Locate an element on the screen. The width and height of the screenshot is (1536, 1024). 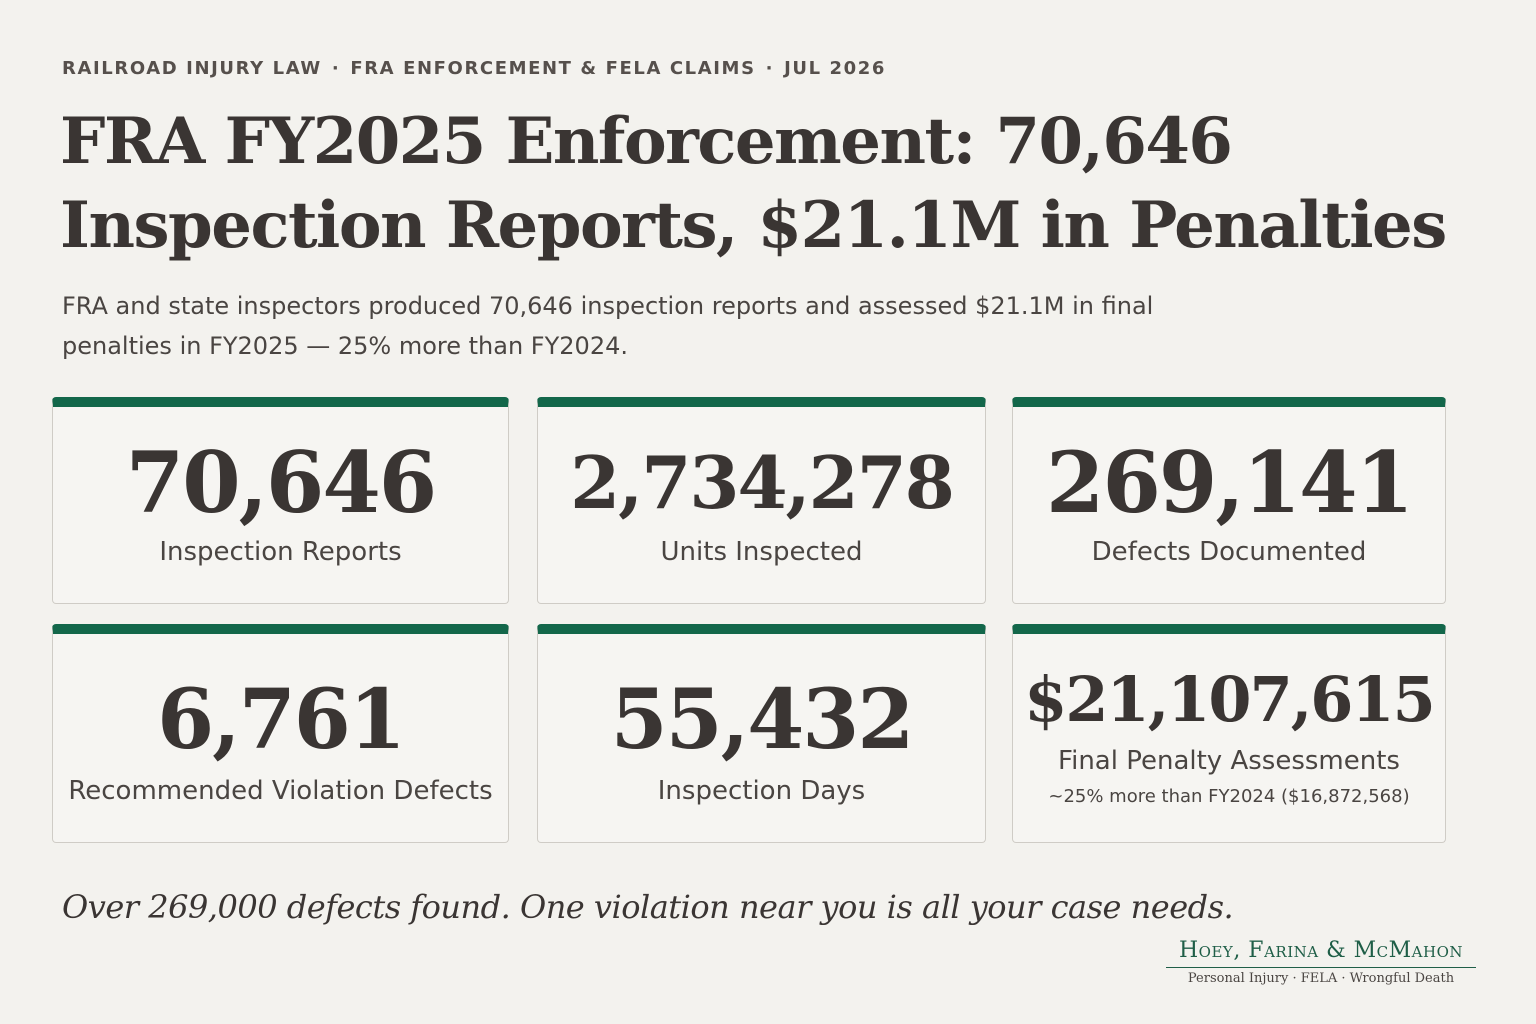
eyebrow-category: RAILROAD INJURY LAW is located at coordinates (192, 68).